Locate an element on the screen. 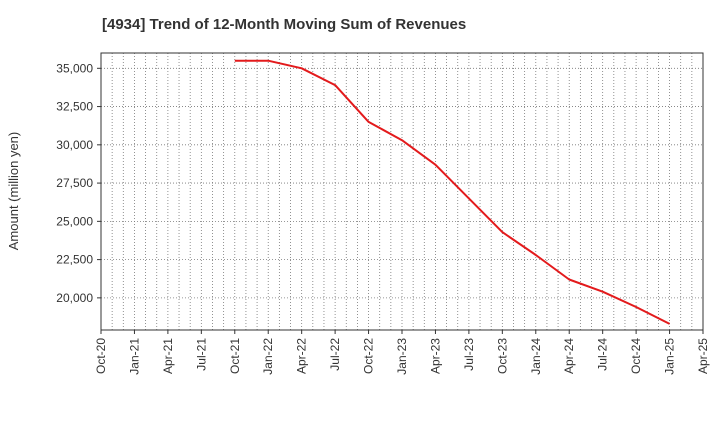 This screenshot has height=440, width=720. x-tick-label: Jan-25 is located at coordinates (670, 356).